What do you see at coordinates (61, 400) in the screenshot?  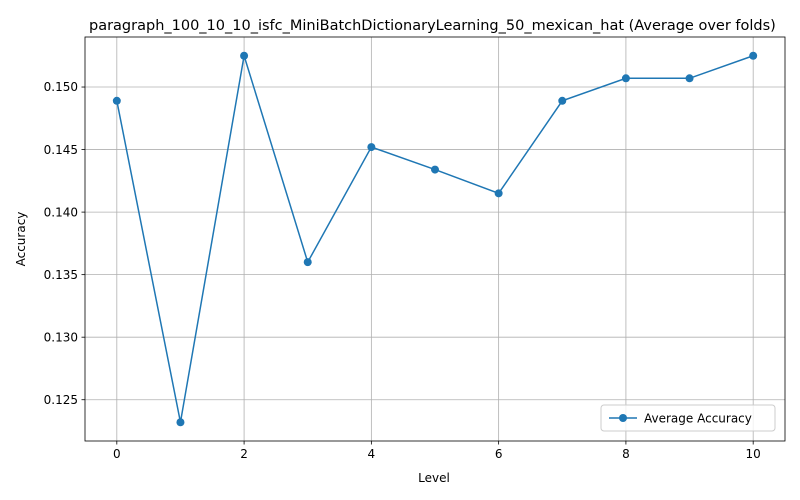 I see `y-tick-label: 0.125` at bounding box center [61, 400].